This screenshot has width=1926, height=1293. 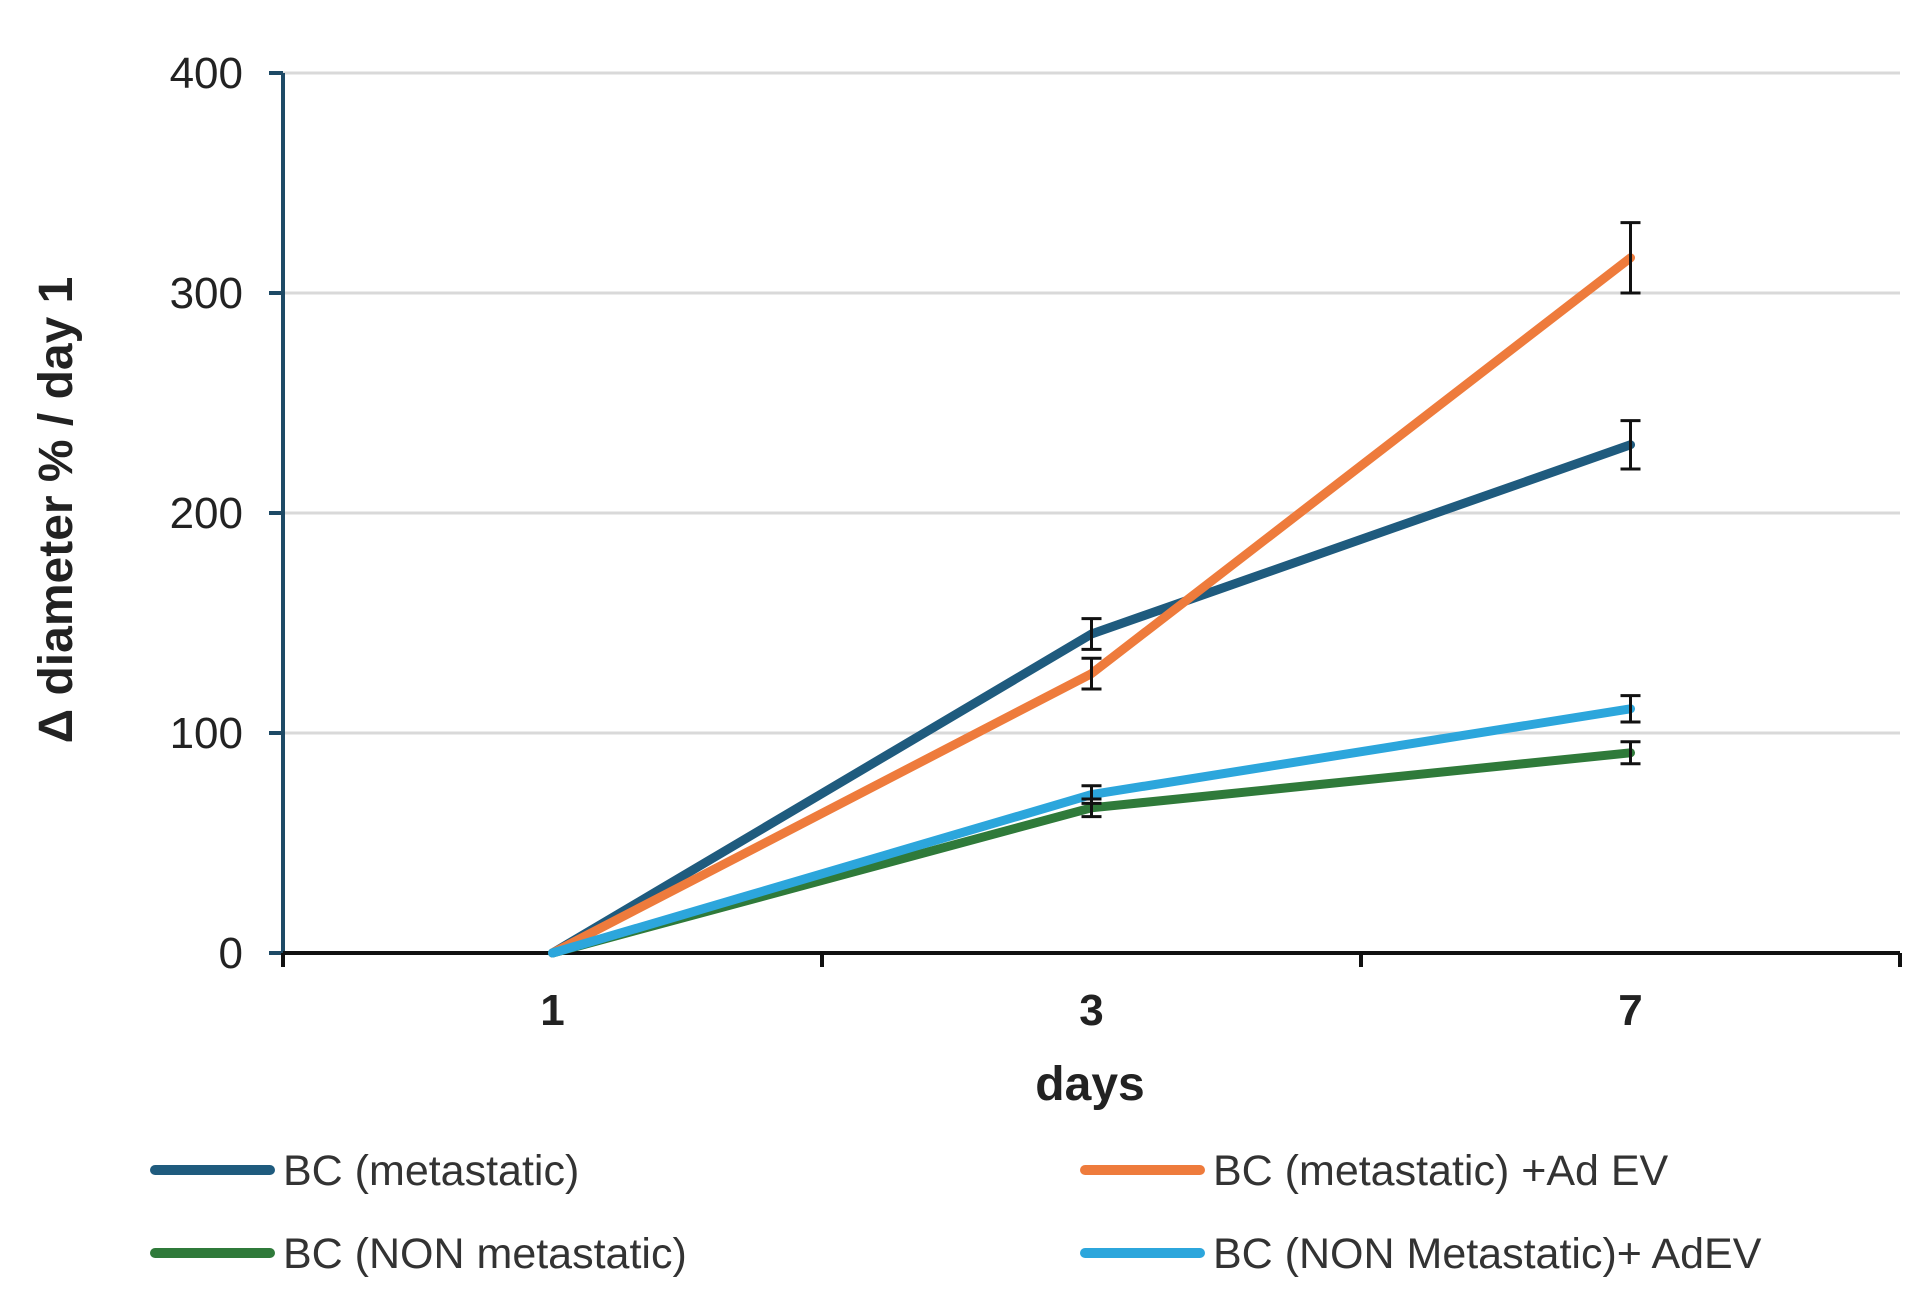 What do you see at coordinates (1361, 520) in the screenshot?
I see `error-bars` at bounding box center [1361, 520].